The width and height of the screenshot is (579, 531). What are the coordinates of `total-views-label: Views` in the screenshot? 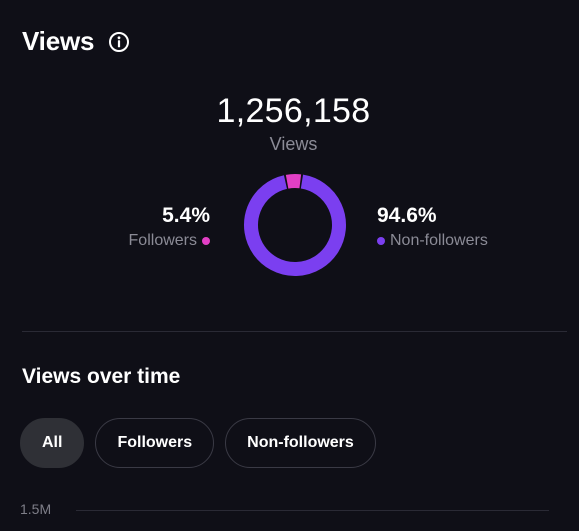 It's located at (293, 144).